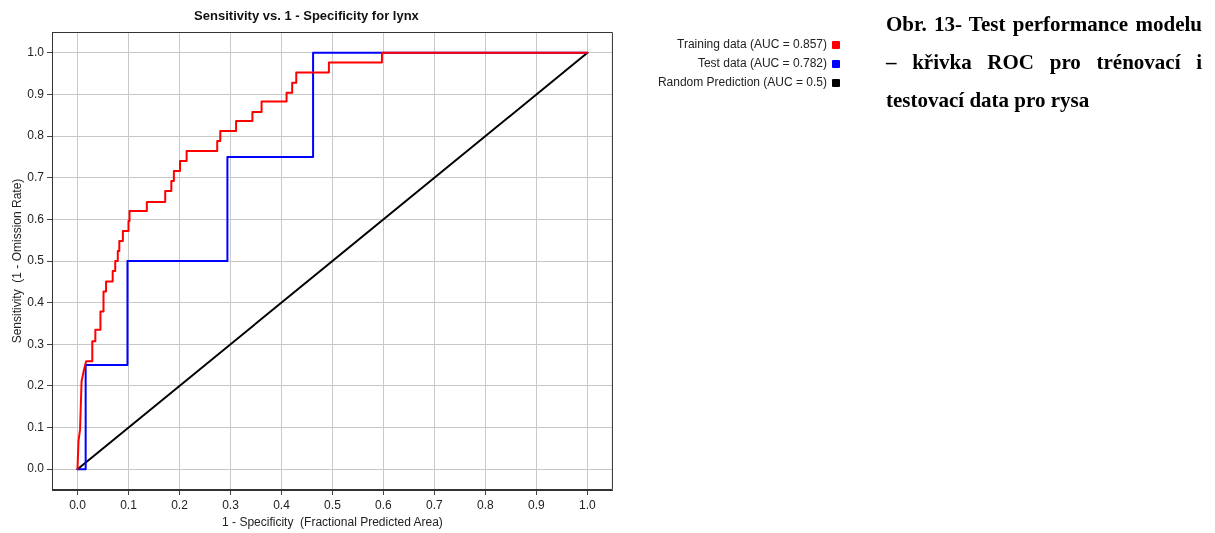  What do you see at coordinates (486, 504) in the screenshot?
I see `x-tick-label: 0.8` at bounding box center [486, 504].